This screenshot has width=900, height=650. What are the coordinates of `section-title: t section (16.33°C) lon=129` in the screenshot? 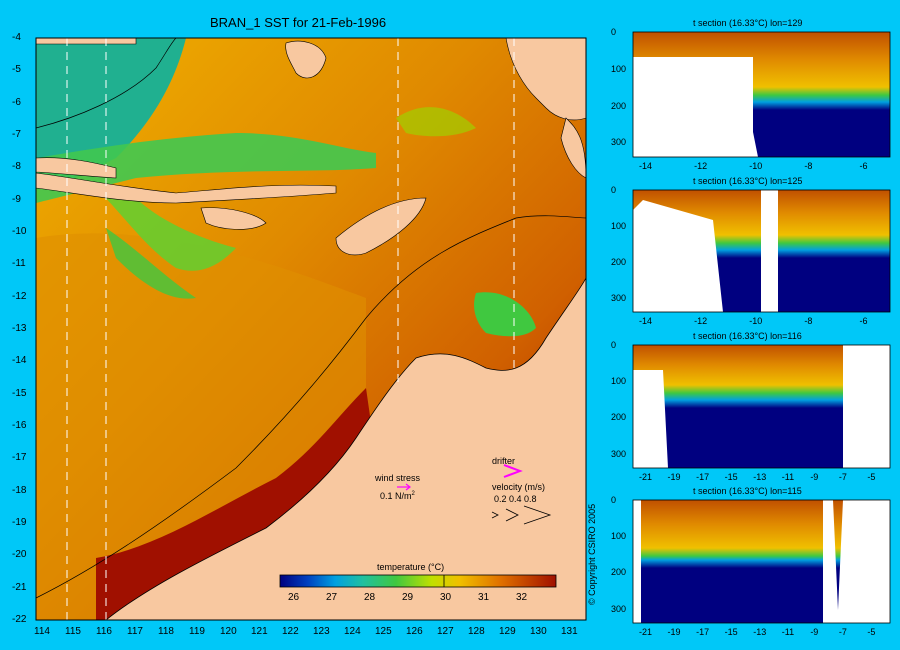 It's located at (748, 23).